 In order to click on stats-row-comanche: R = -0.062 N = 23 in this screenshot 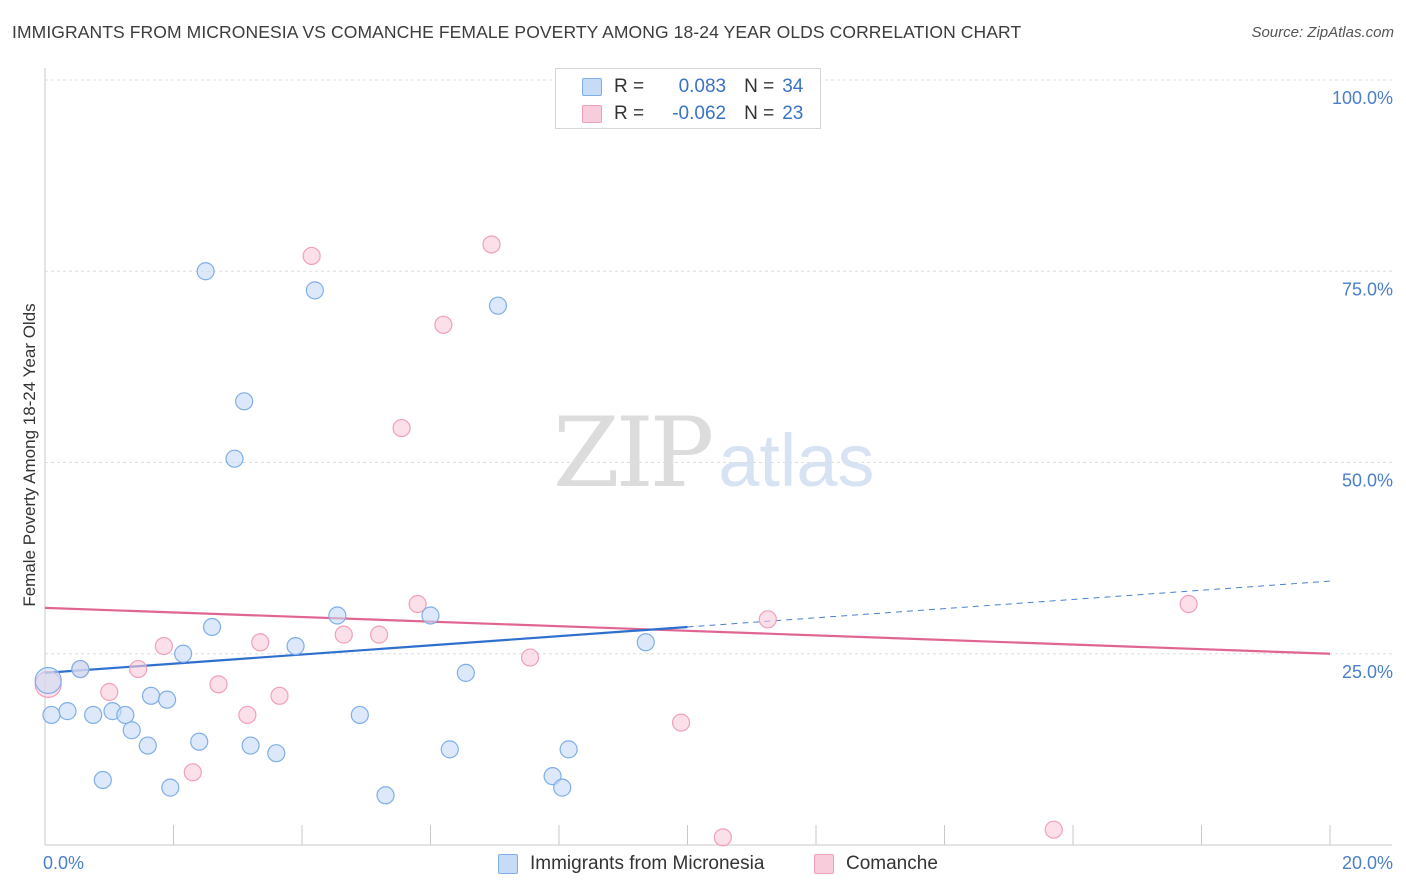, I will do `click(692, 114)`.